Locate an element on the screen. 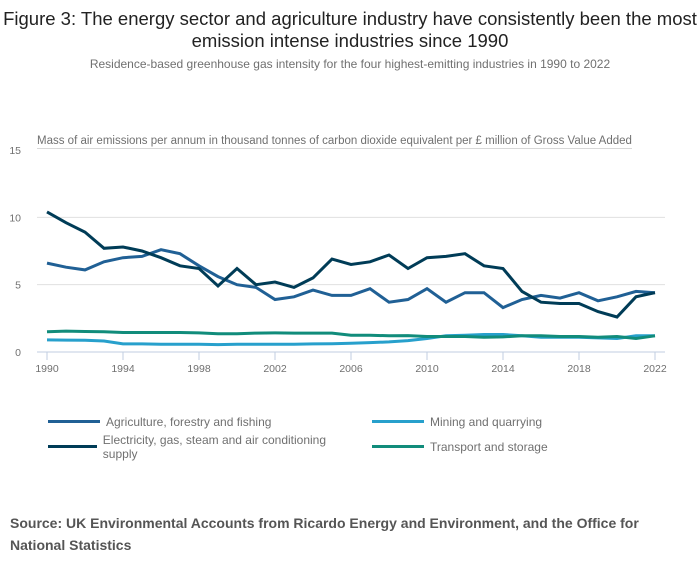 This screenshot has height=574, width=700. x-tick-label: 1990 is located at coordinates (47, 369).